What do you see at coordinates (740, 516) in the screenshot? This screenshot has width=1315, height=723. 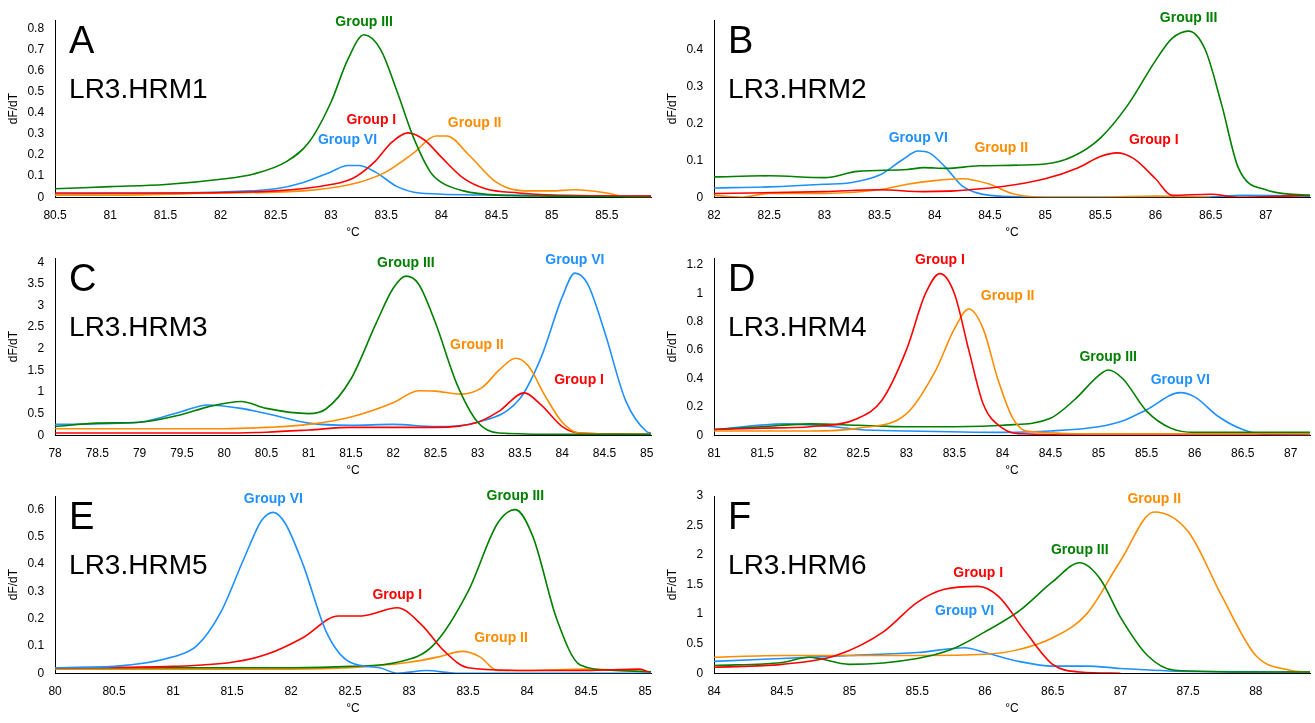 I see `chart-title: F` at bounding box center [740, 516].